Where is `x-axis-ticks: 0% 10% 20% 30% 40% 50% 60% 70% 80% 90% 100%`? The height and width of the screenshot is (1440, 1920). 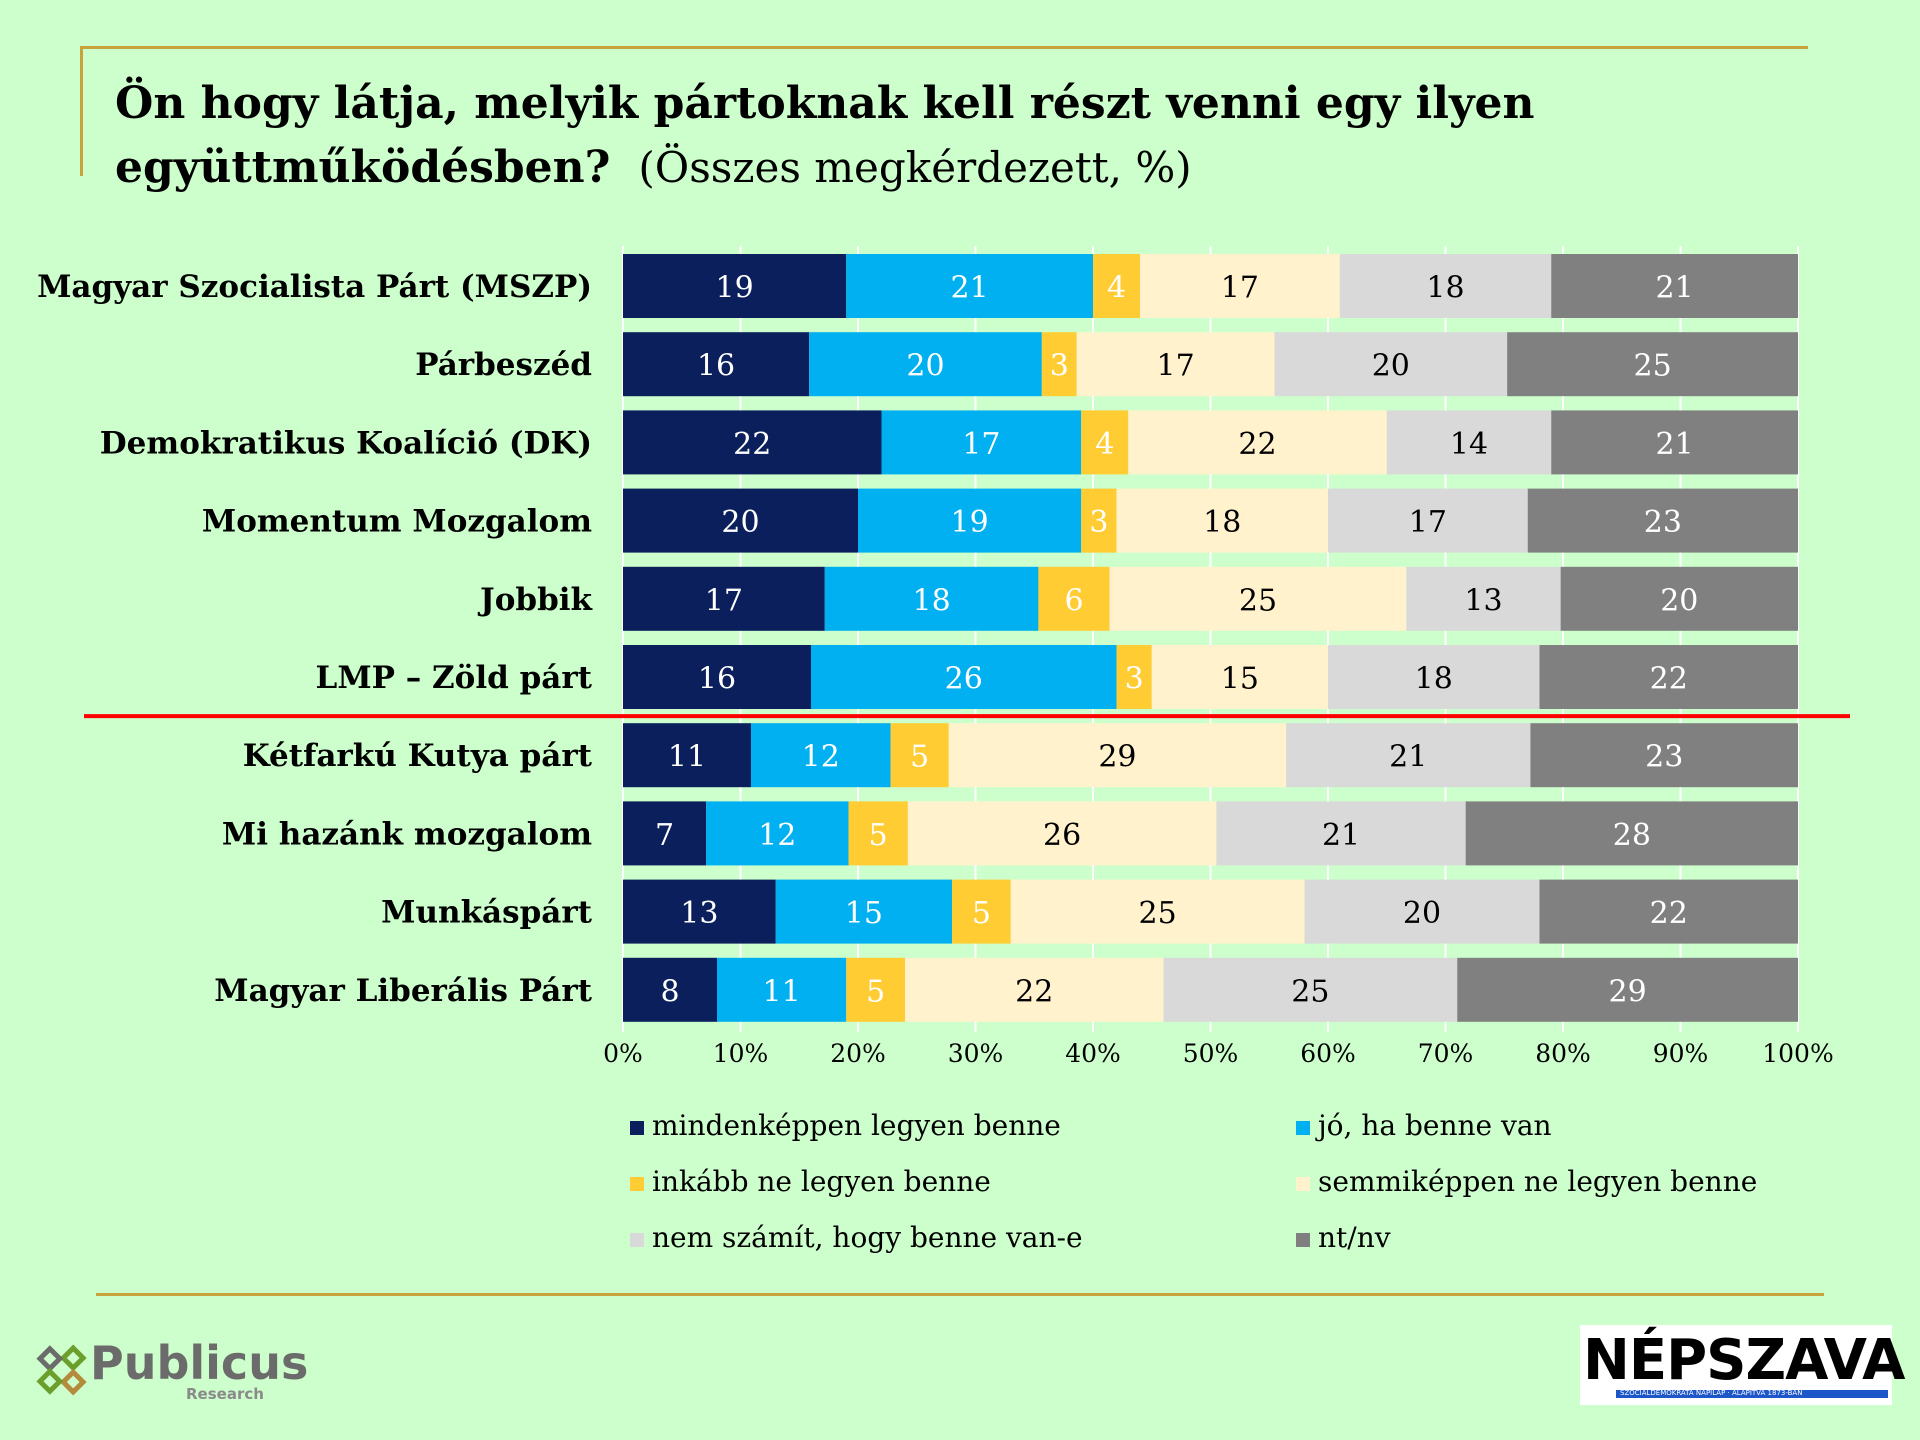
x-axis-ticks: 0% 10% 20% 30% 40% 50% 60% 70% 80% 90% 100% is located at coordinates (1218, 1053).